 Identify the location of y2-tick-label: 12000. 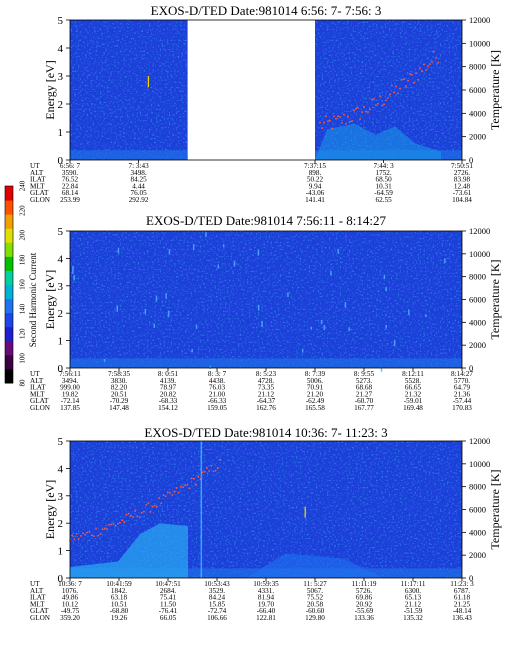
(479, 231).